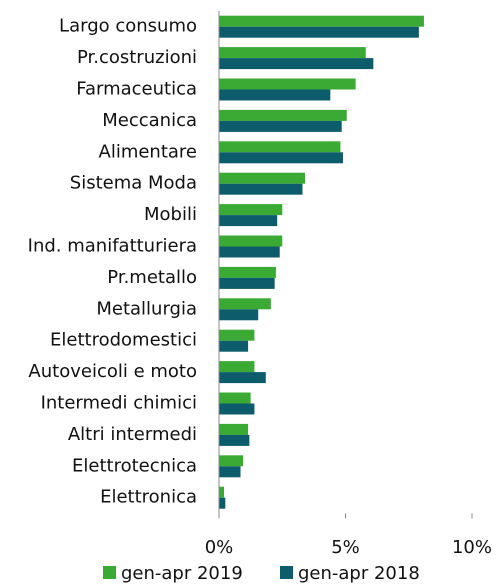  What do you see at coordinates (112, 246) in the screenshot?
I see `category-label: Ind. manifatturiera` at bounding box center [112, 246].